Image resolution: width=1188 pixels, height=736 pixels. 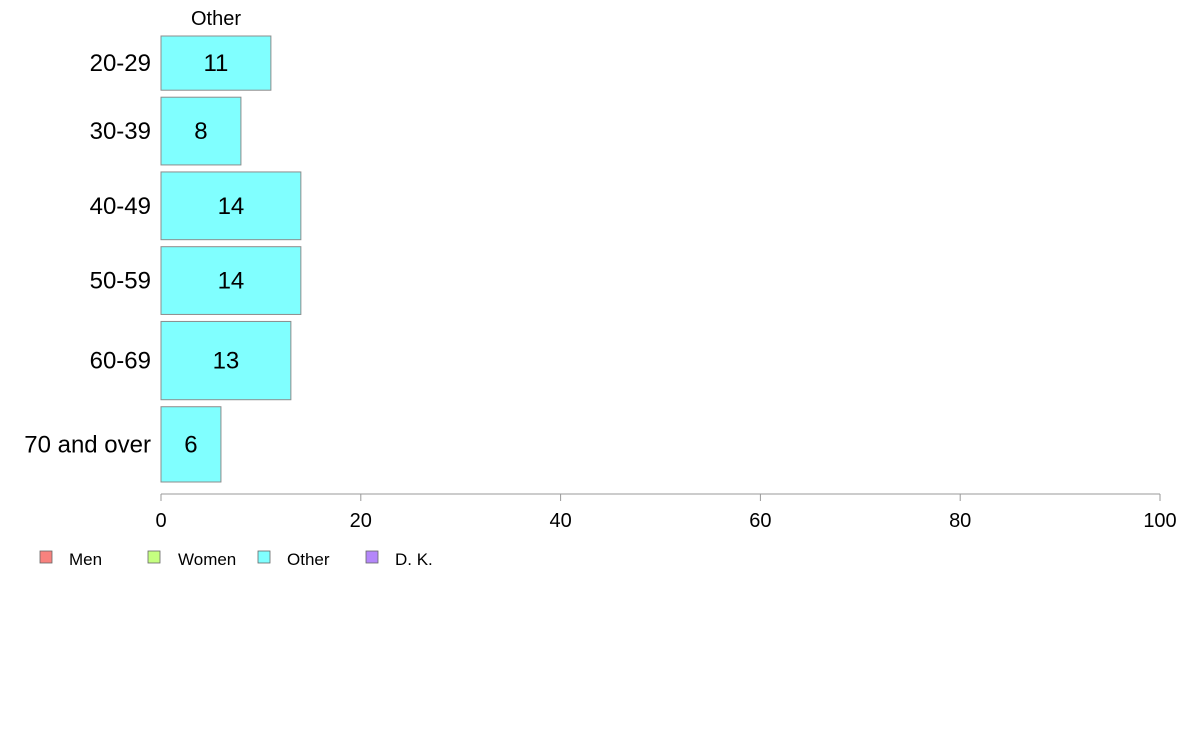 I want to click on category-label-30-39: 30-39, so click(x=120, y=131).